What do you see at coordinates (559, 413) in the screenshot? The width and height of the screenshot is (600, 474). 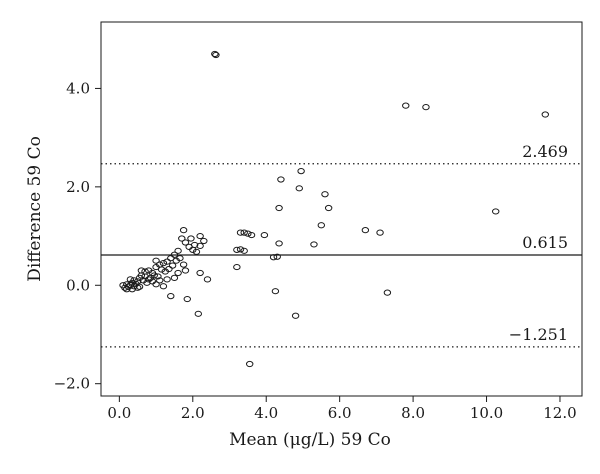 I see `x-tick-label: 12.0` at bounding box center [559, 413].